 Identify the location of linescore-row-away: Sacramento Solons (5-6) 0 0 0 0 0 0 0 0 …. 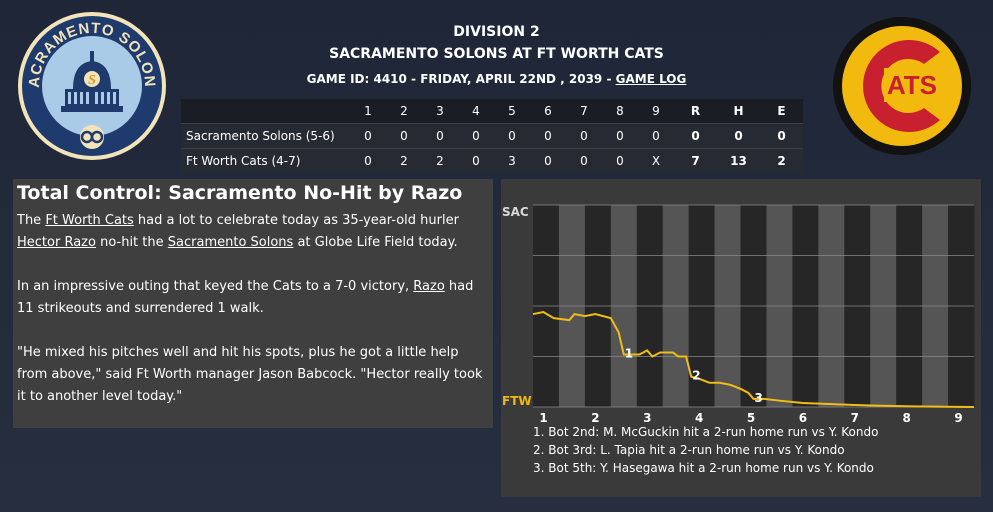
(492, 136).